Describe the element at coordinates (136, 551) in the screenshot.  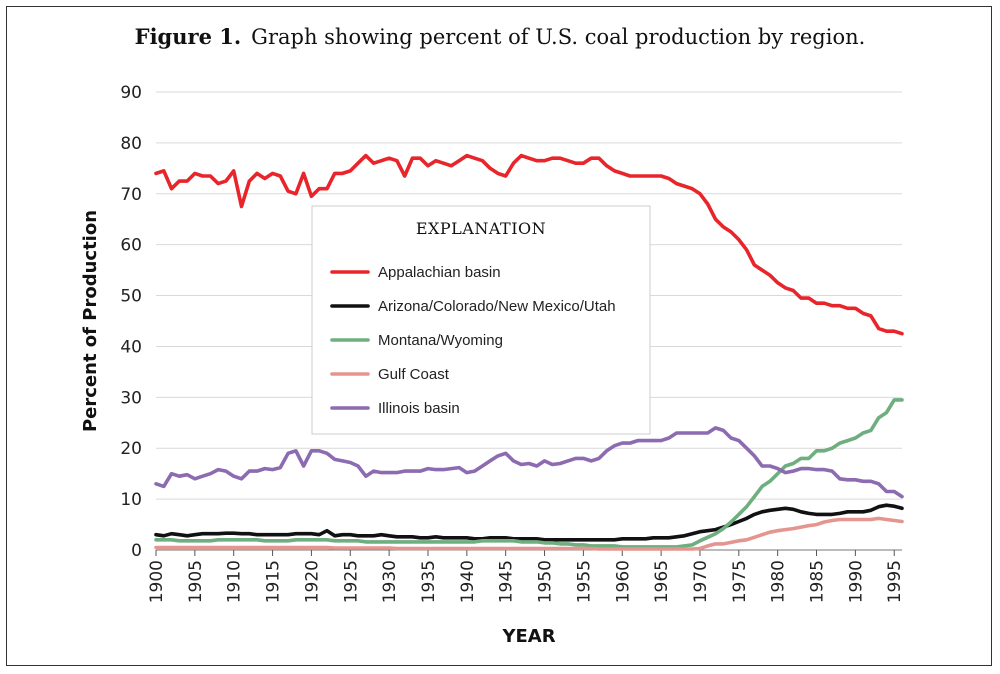
I see `y-tick-label: 0` at that location.